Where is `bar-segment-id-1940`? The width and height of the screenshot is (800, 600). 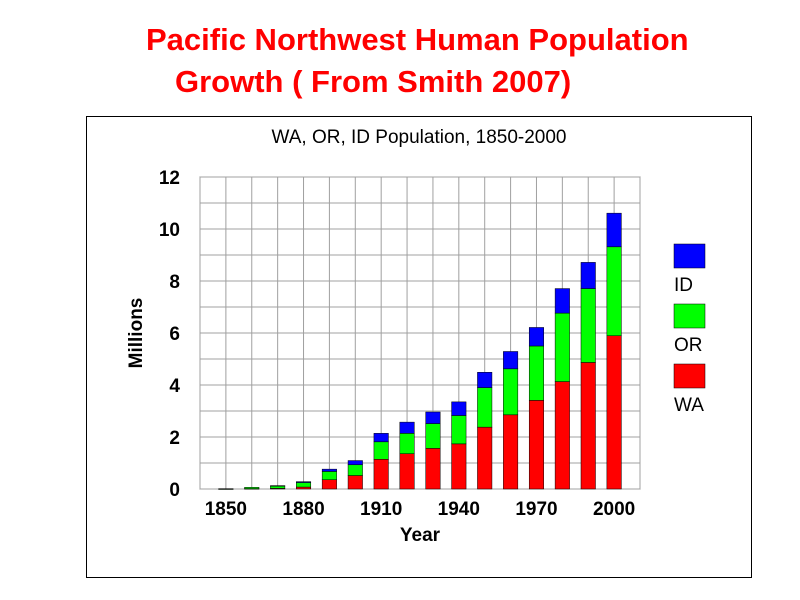 bar-segment-id-1940 is located at coordinates (459, 408).